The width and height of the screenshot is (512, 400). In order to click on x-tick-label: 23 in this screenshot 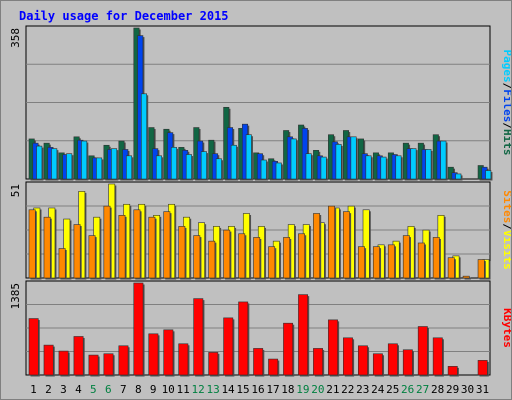, I will do `click(362, 389)`.